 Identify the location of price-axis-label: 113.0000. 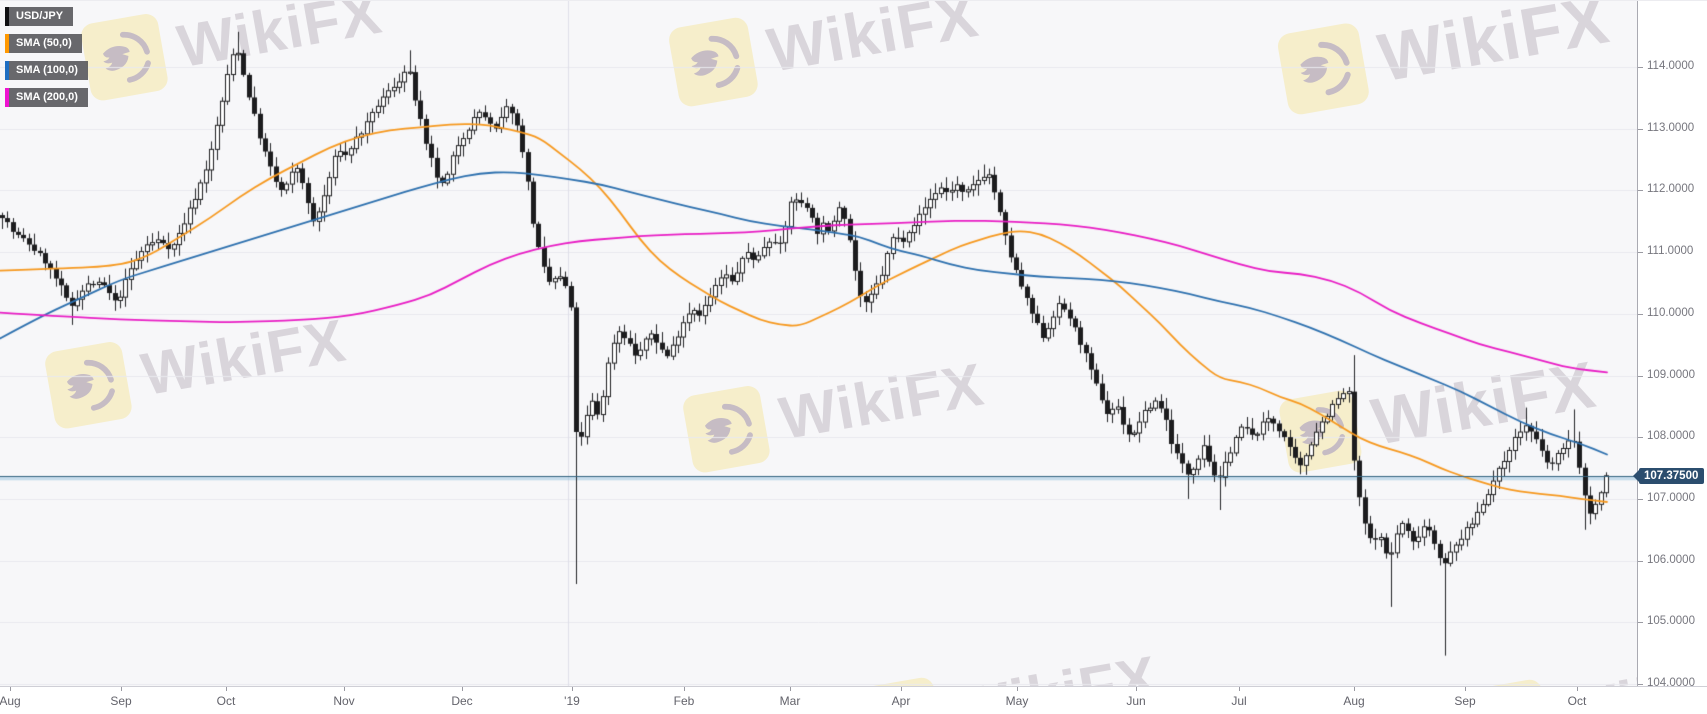
(1671, 128).